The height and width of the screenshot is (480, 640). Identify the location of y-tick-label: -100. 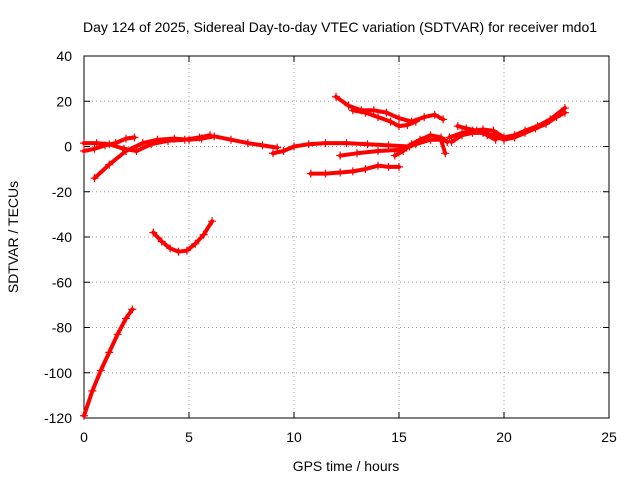
(58, 373).